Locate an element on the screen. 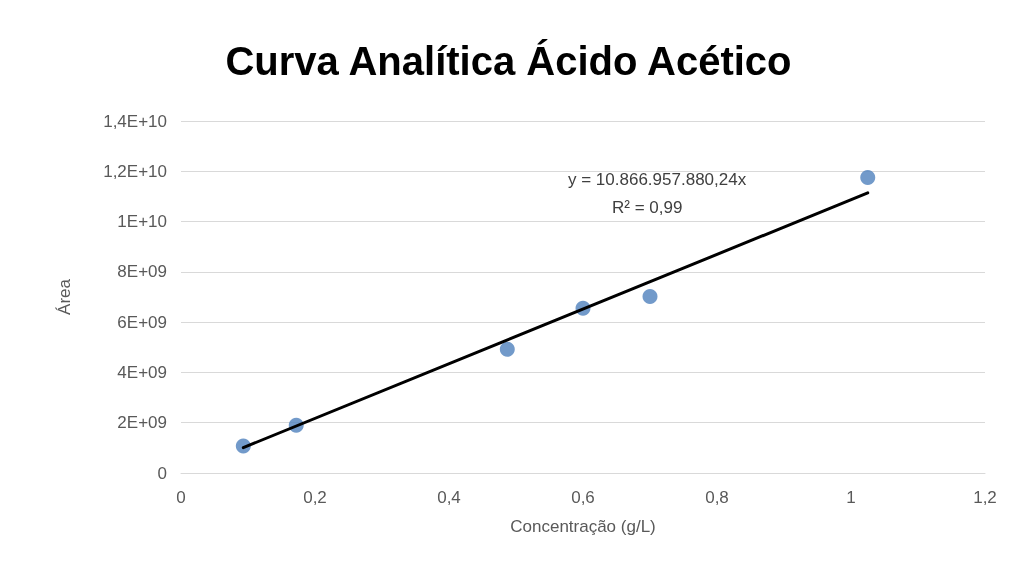 This screenshot has width=1017, height=584. y-tick-label: 1,4E+10 is located at coordinates (135, 121).